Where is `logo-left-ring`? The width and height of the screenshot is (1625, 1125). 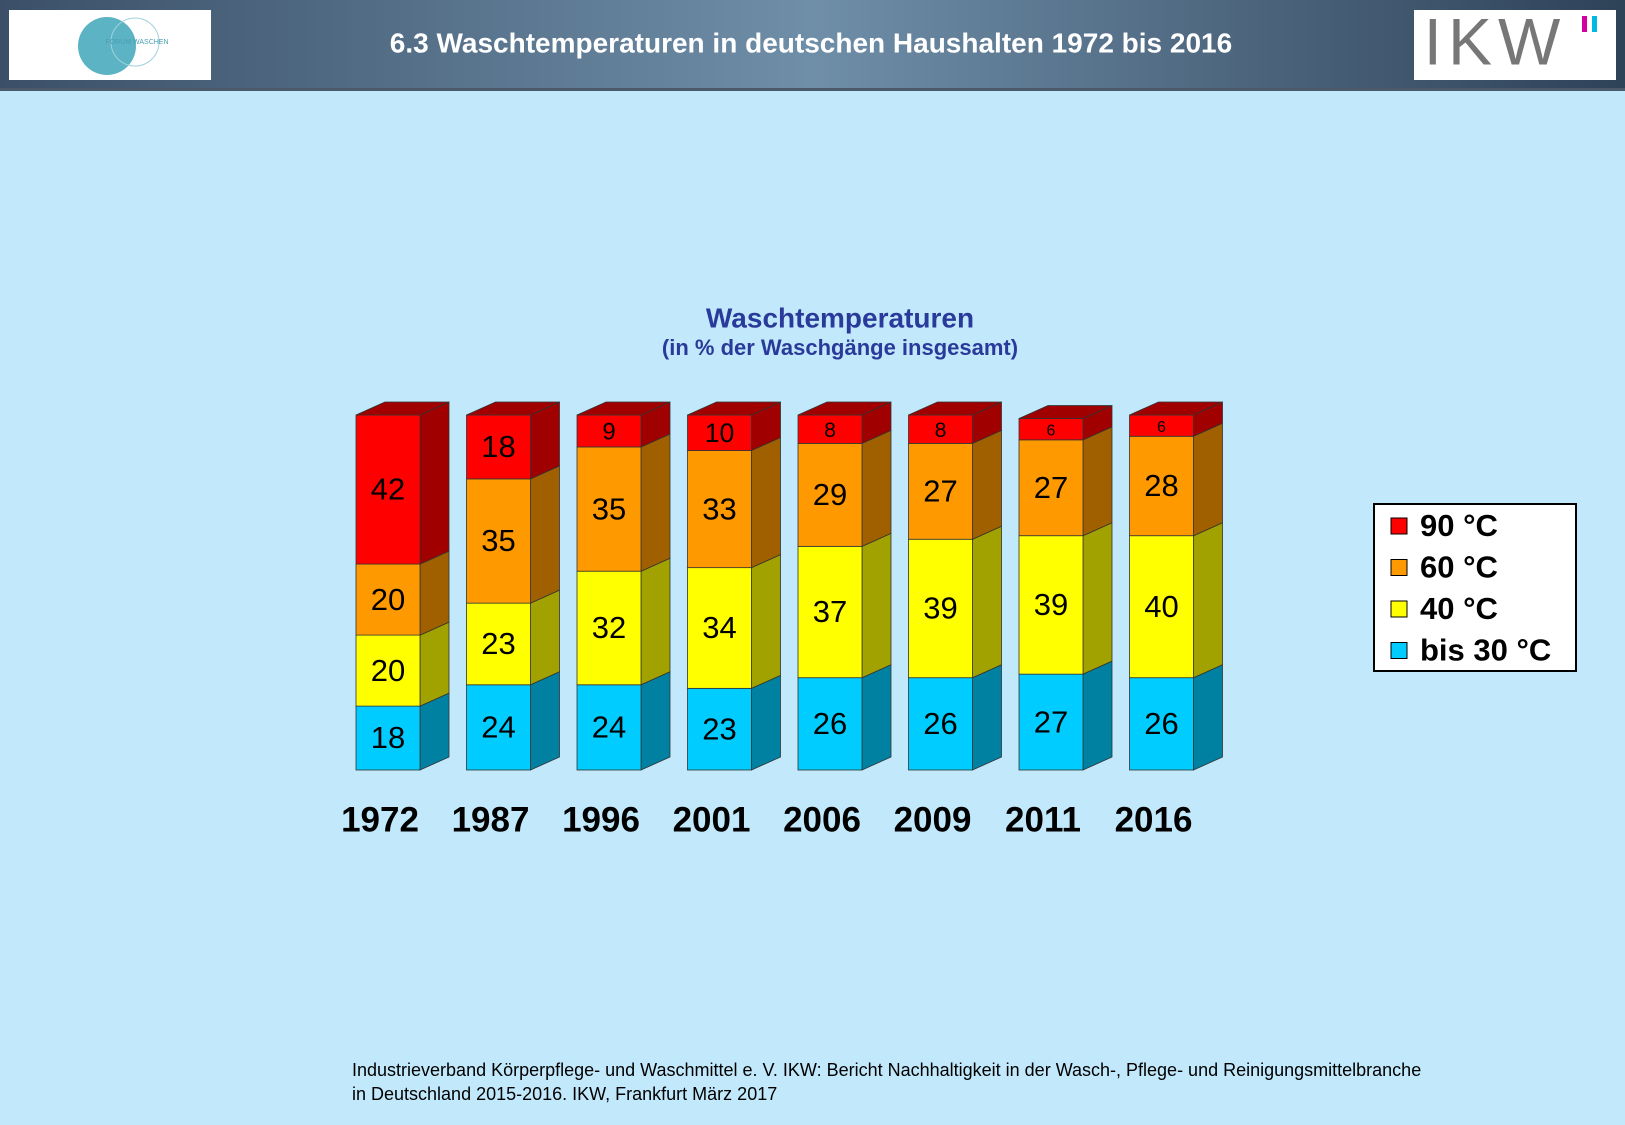 logo-left-ring is located at coordinates (135, 42).